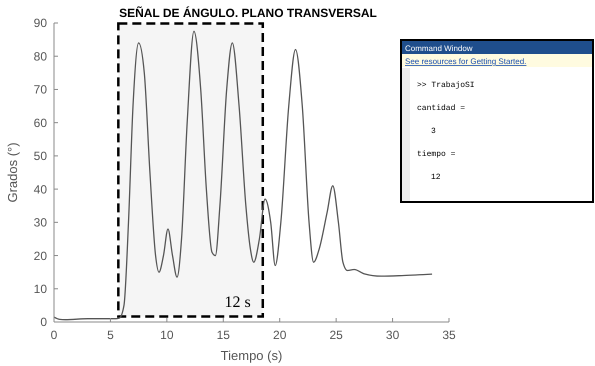 Image resolution: width=595 pixels, height=366 pixels. Describe the element at coordinates (248, 13) in the screenshot. I see `chart-title: SEÑAL DE ÁNGULO. PLANO TRANSVERSAL` at that location.